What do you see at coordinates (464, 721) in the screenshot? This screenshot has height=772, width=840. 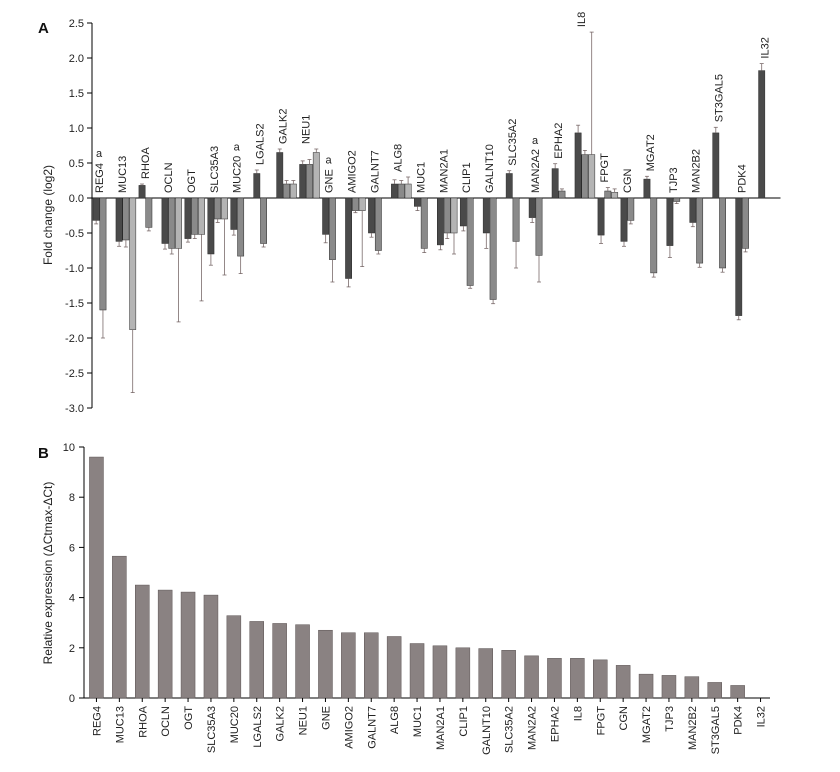 I see `panel-b-gene-label: CLIP1` at bounding box center [464, 721].